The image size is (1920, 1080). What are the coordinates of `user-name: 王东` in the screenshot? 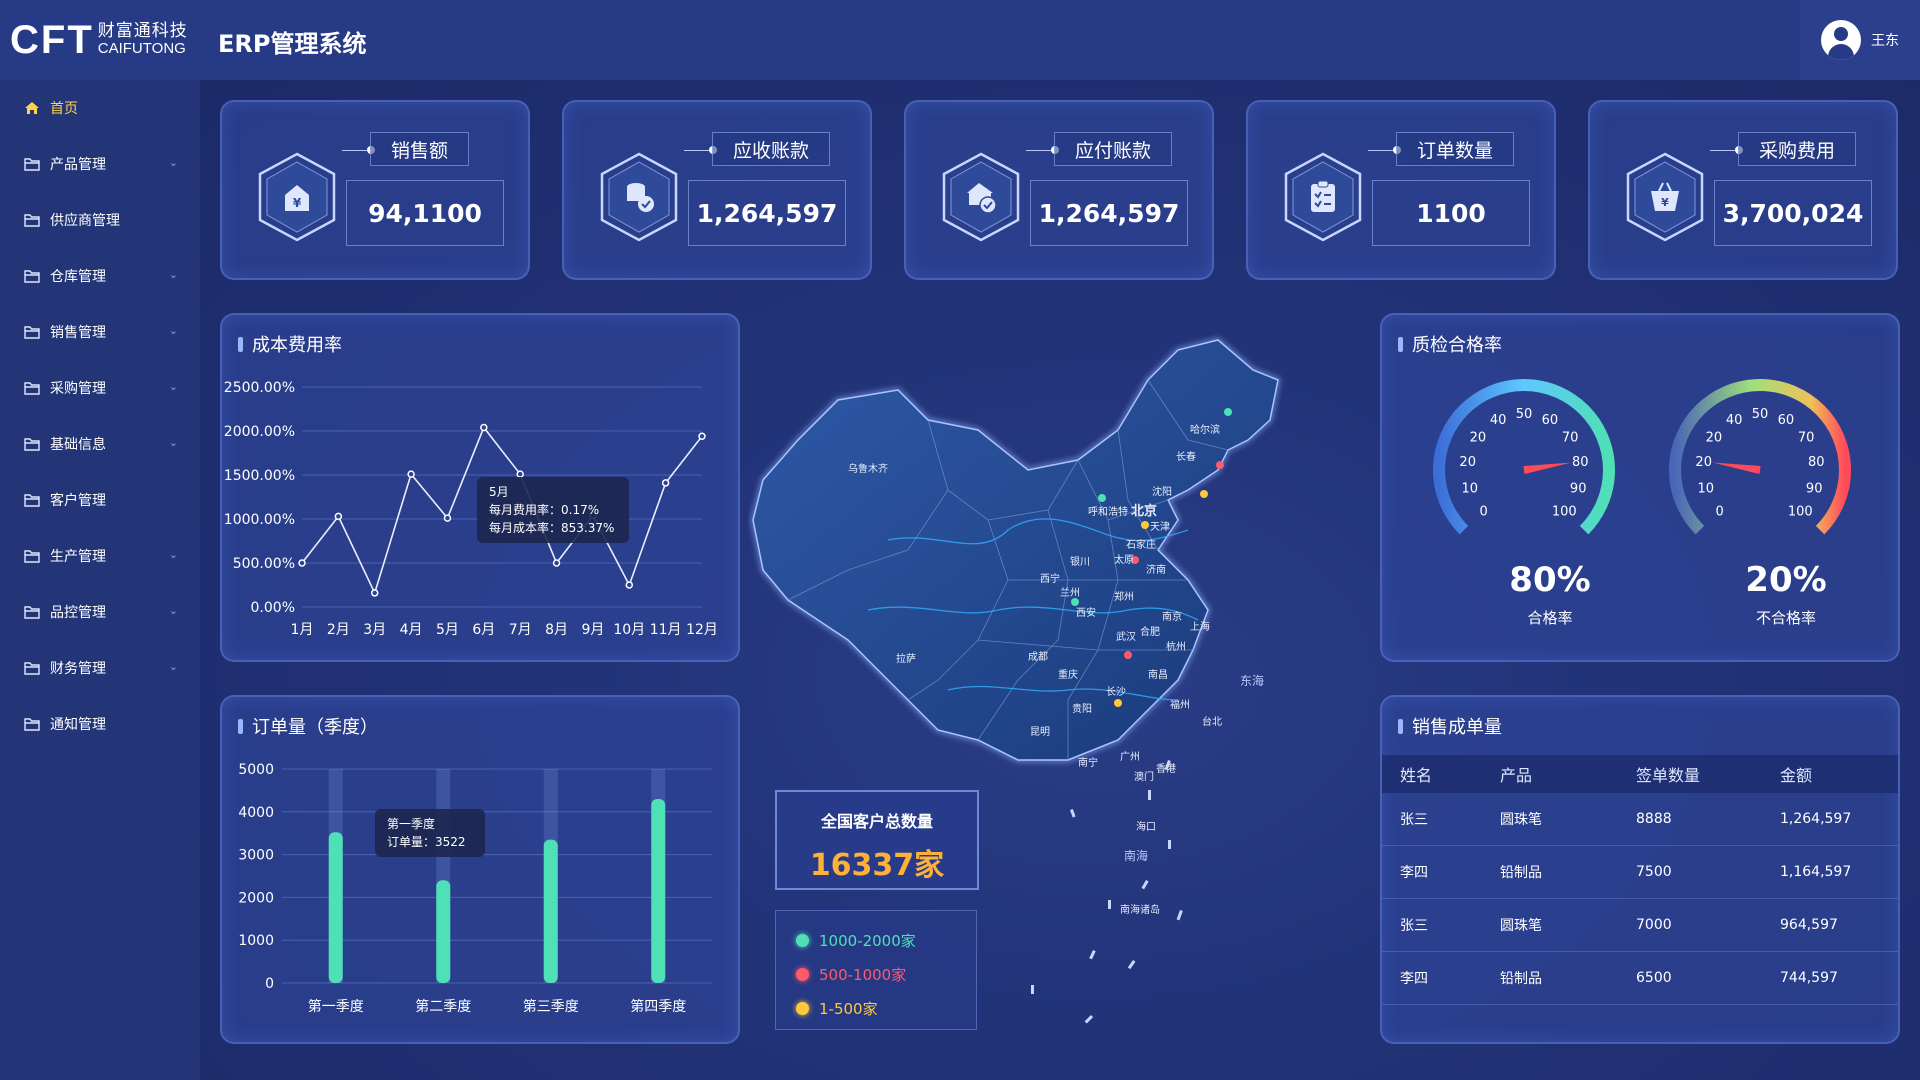 It's located at (1885, 41).